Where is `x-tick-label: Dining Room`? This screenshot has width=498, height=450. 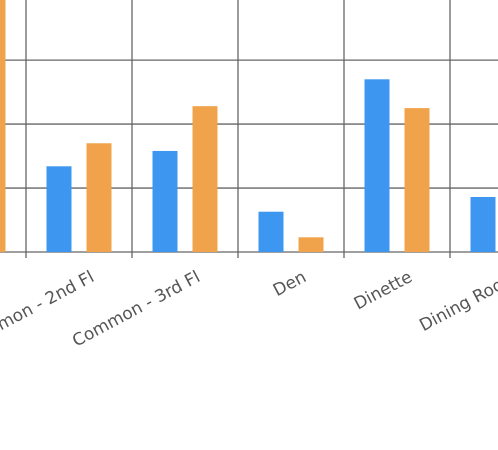 x-tick-label: Dining Room is located at coordinates (457, 301).